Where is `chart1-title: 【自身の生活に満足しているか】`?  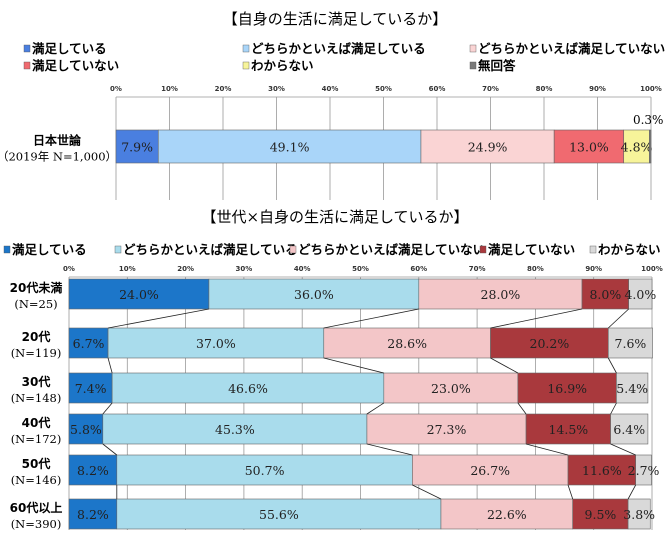 chart1-title: 【自身の生活に満足しているか】 is located at coordinates (335, 19).